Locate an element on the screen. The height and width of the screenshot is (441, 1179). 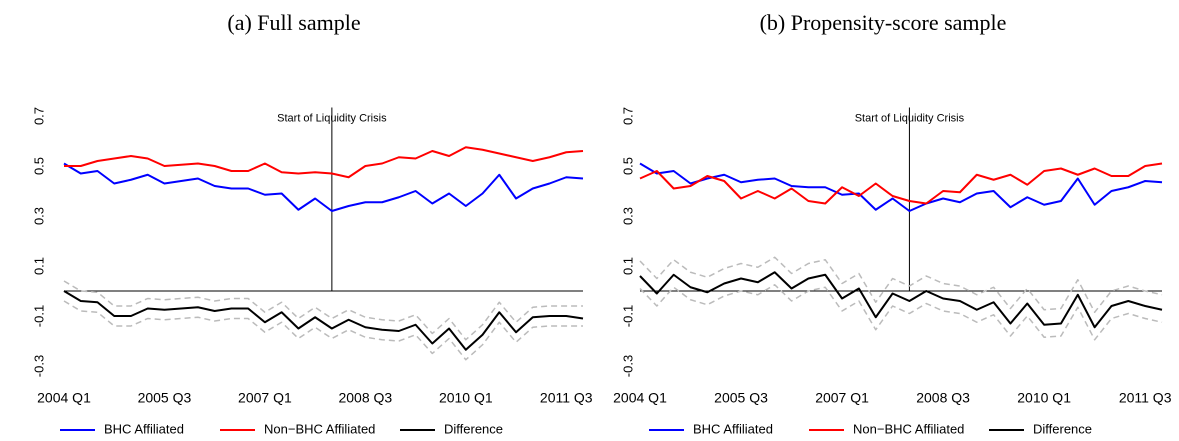
panel-title: (a) Full sample is located at coordinates (293, 22).